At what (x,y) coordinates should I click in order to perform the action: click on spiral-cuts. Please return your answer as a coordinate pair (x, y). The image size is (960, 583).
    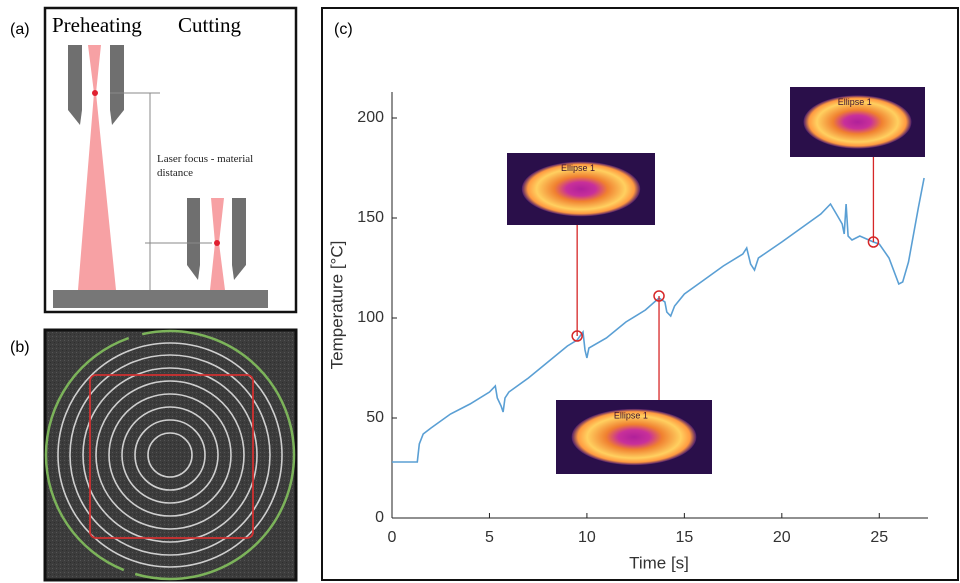
    Looking at the image, I should click on (170, 455).